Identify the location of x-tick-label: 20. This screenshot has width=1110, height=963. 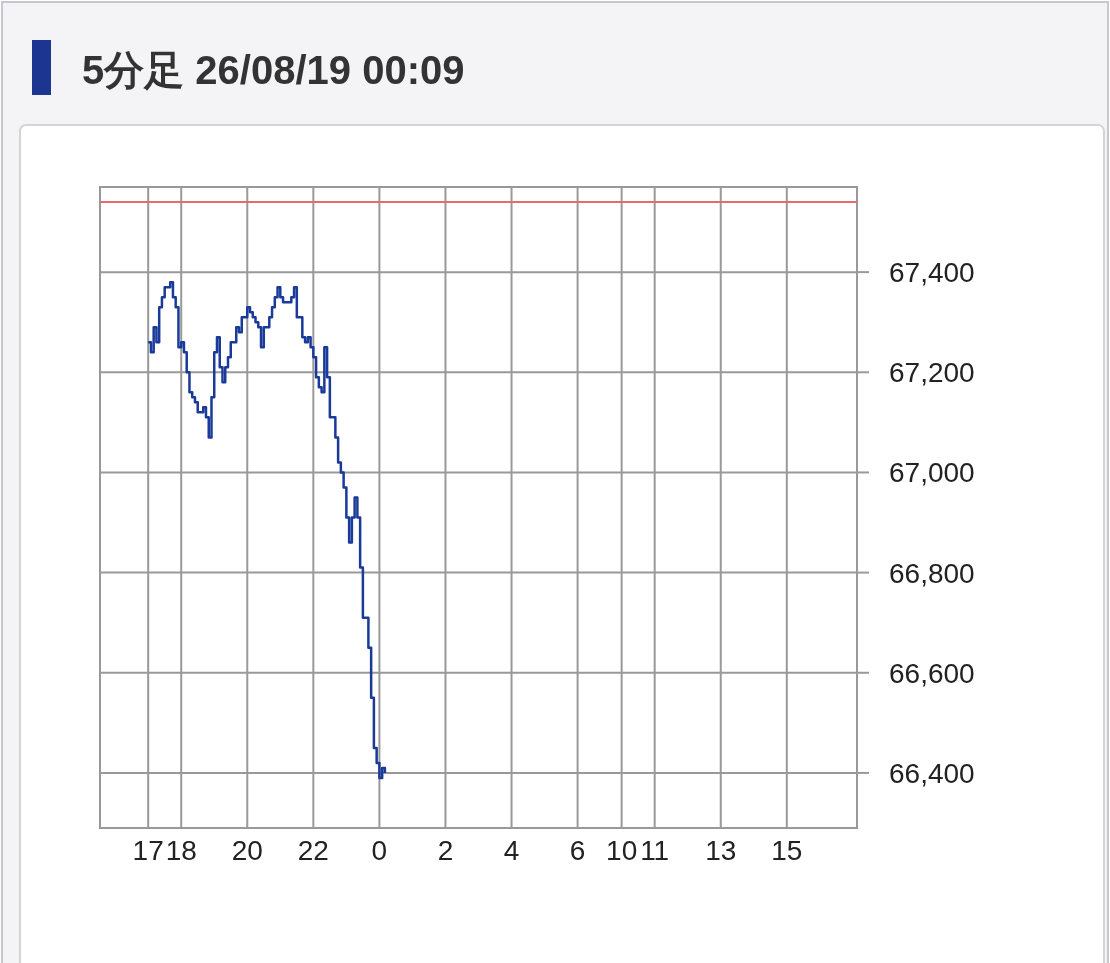
(247, 850).